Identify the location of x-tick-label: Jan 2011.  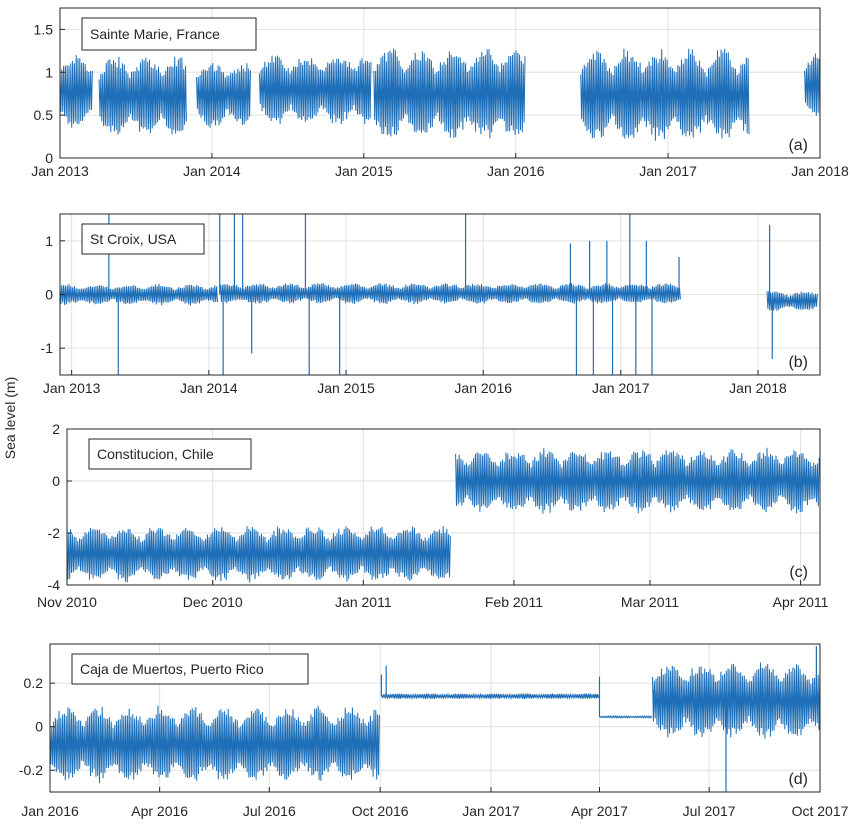
(363, 602).